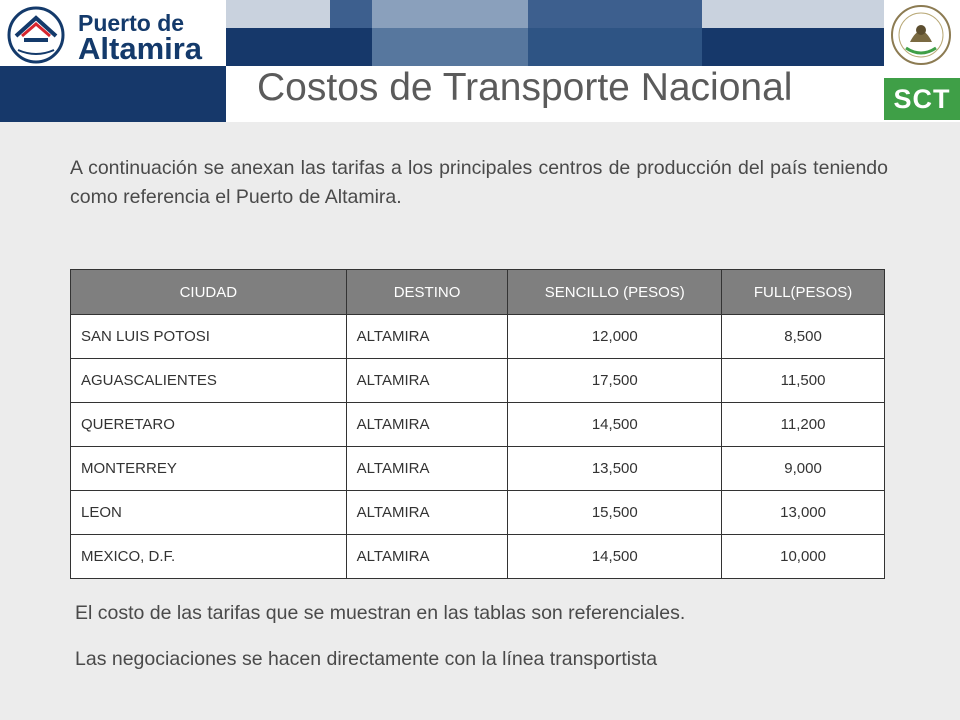 This screenshot has width=960, height=720. What do you see at coordinates (803, 424) in the screenshot?
I see `cell-full-price: 11,200` at bounding box center [803, 424].